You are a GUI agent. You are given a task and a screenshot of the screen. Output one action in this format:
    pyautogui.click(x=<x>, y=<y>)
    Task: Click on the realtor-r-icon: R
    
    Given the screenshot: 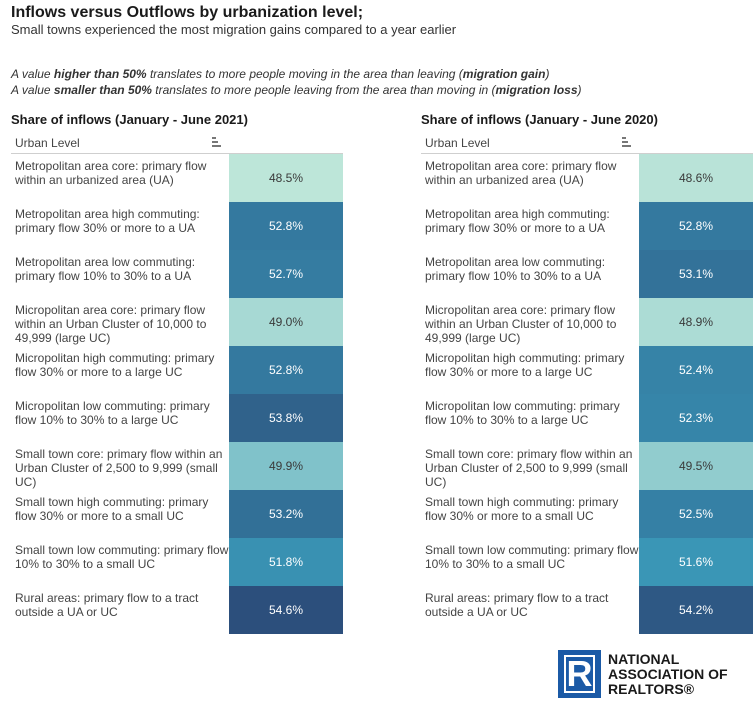 What is the action you would take?
    pyautogui.click(x=579, y=674)
    